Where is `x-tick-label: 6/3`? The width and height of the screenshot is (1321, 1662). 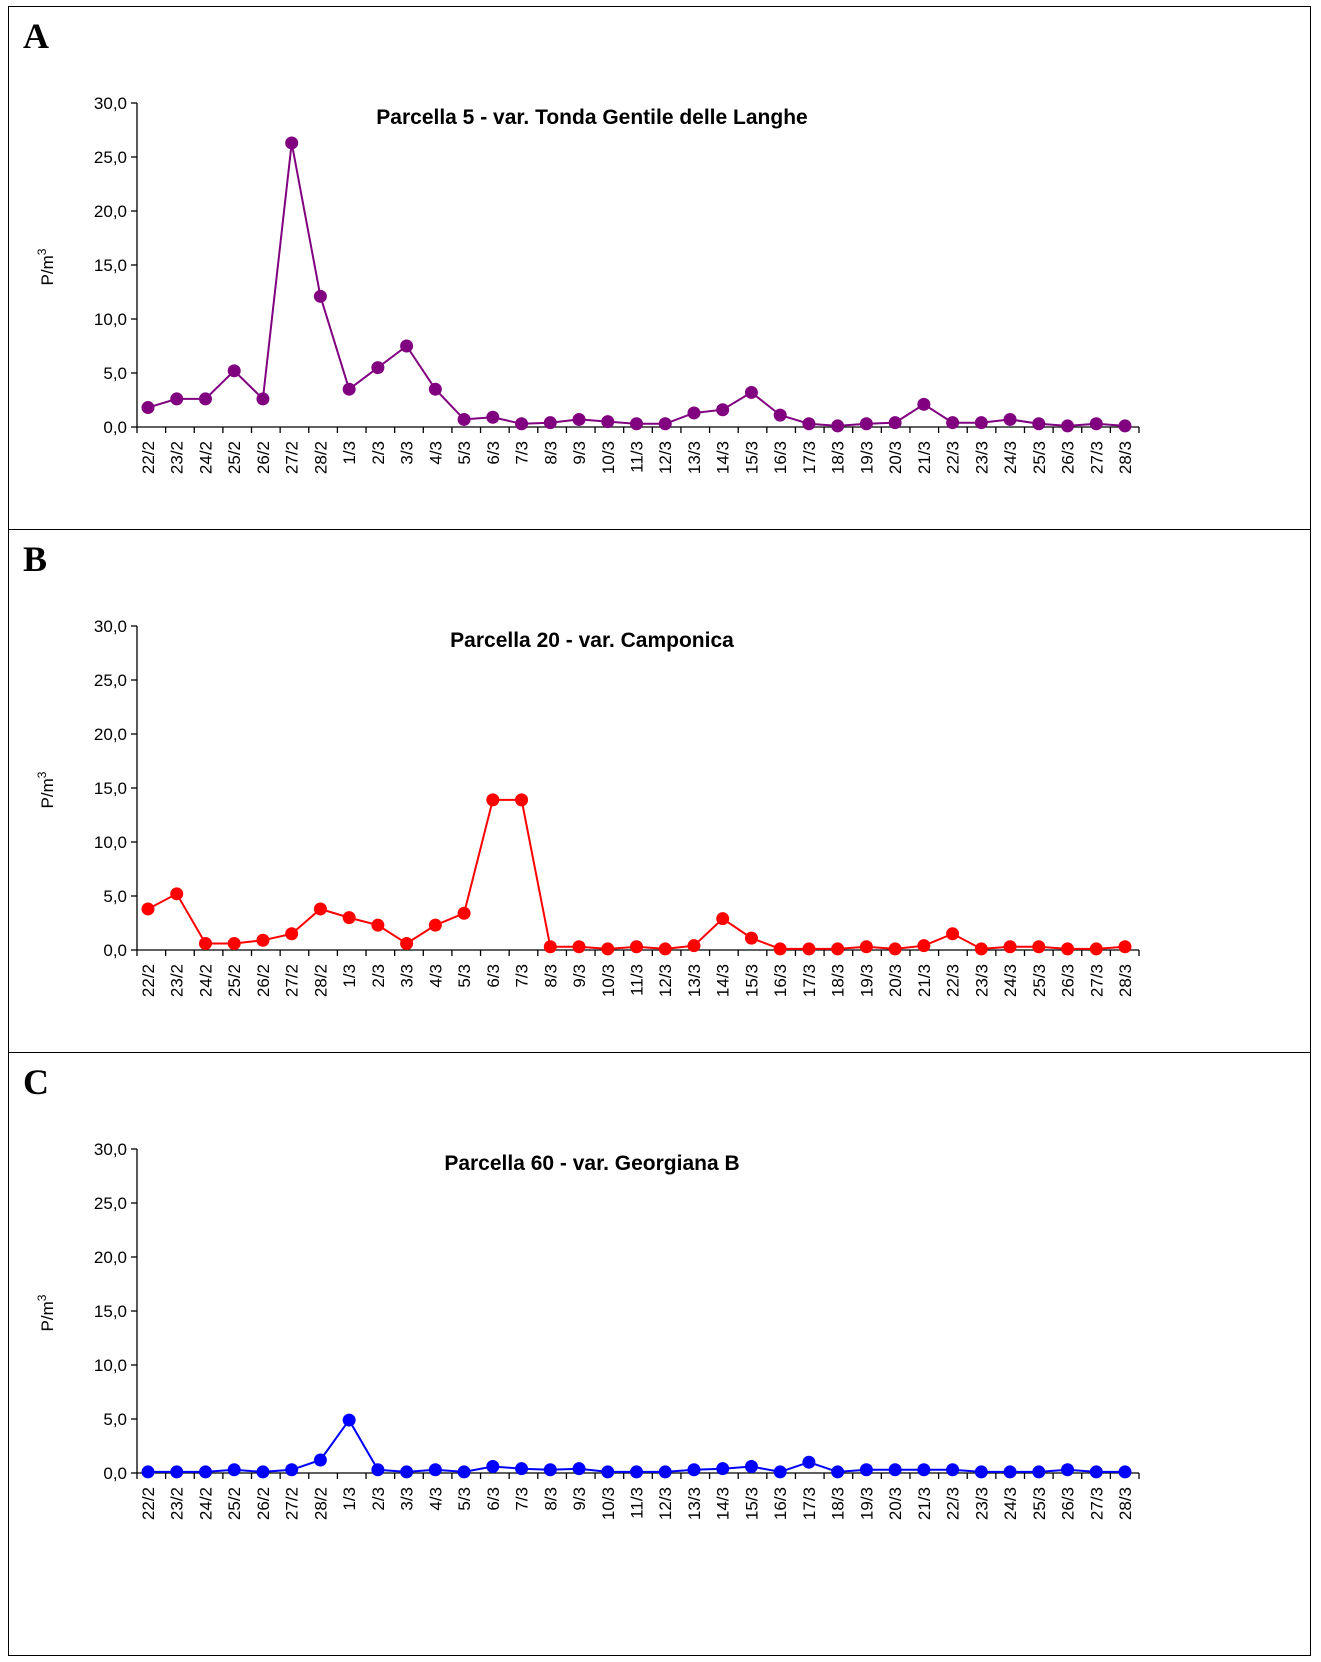 x-tick-label: 6/3 is located at coordinates (493, 453).